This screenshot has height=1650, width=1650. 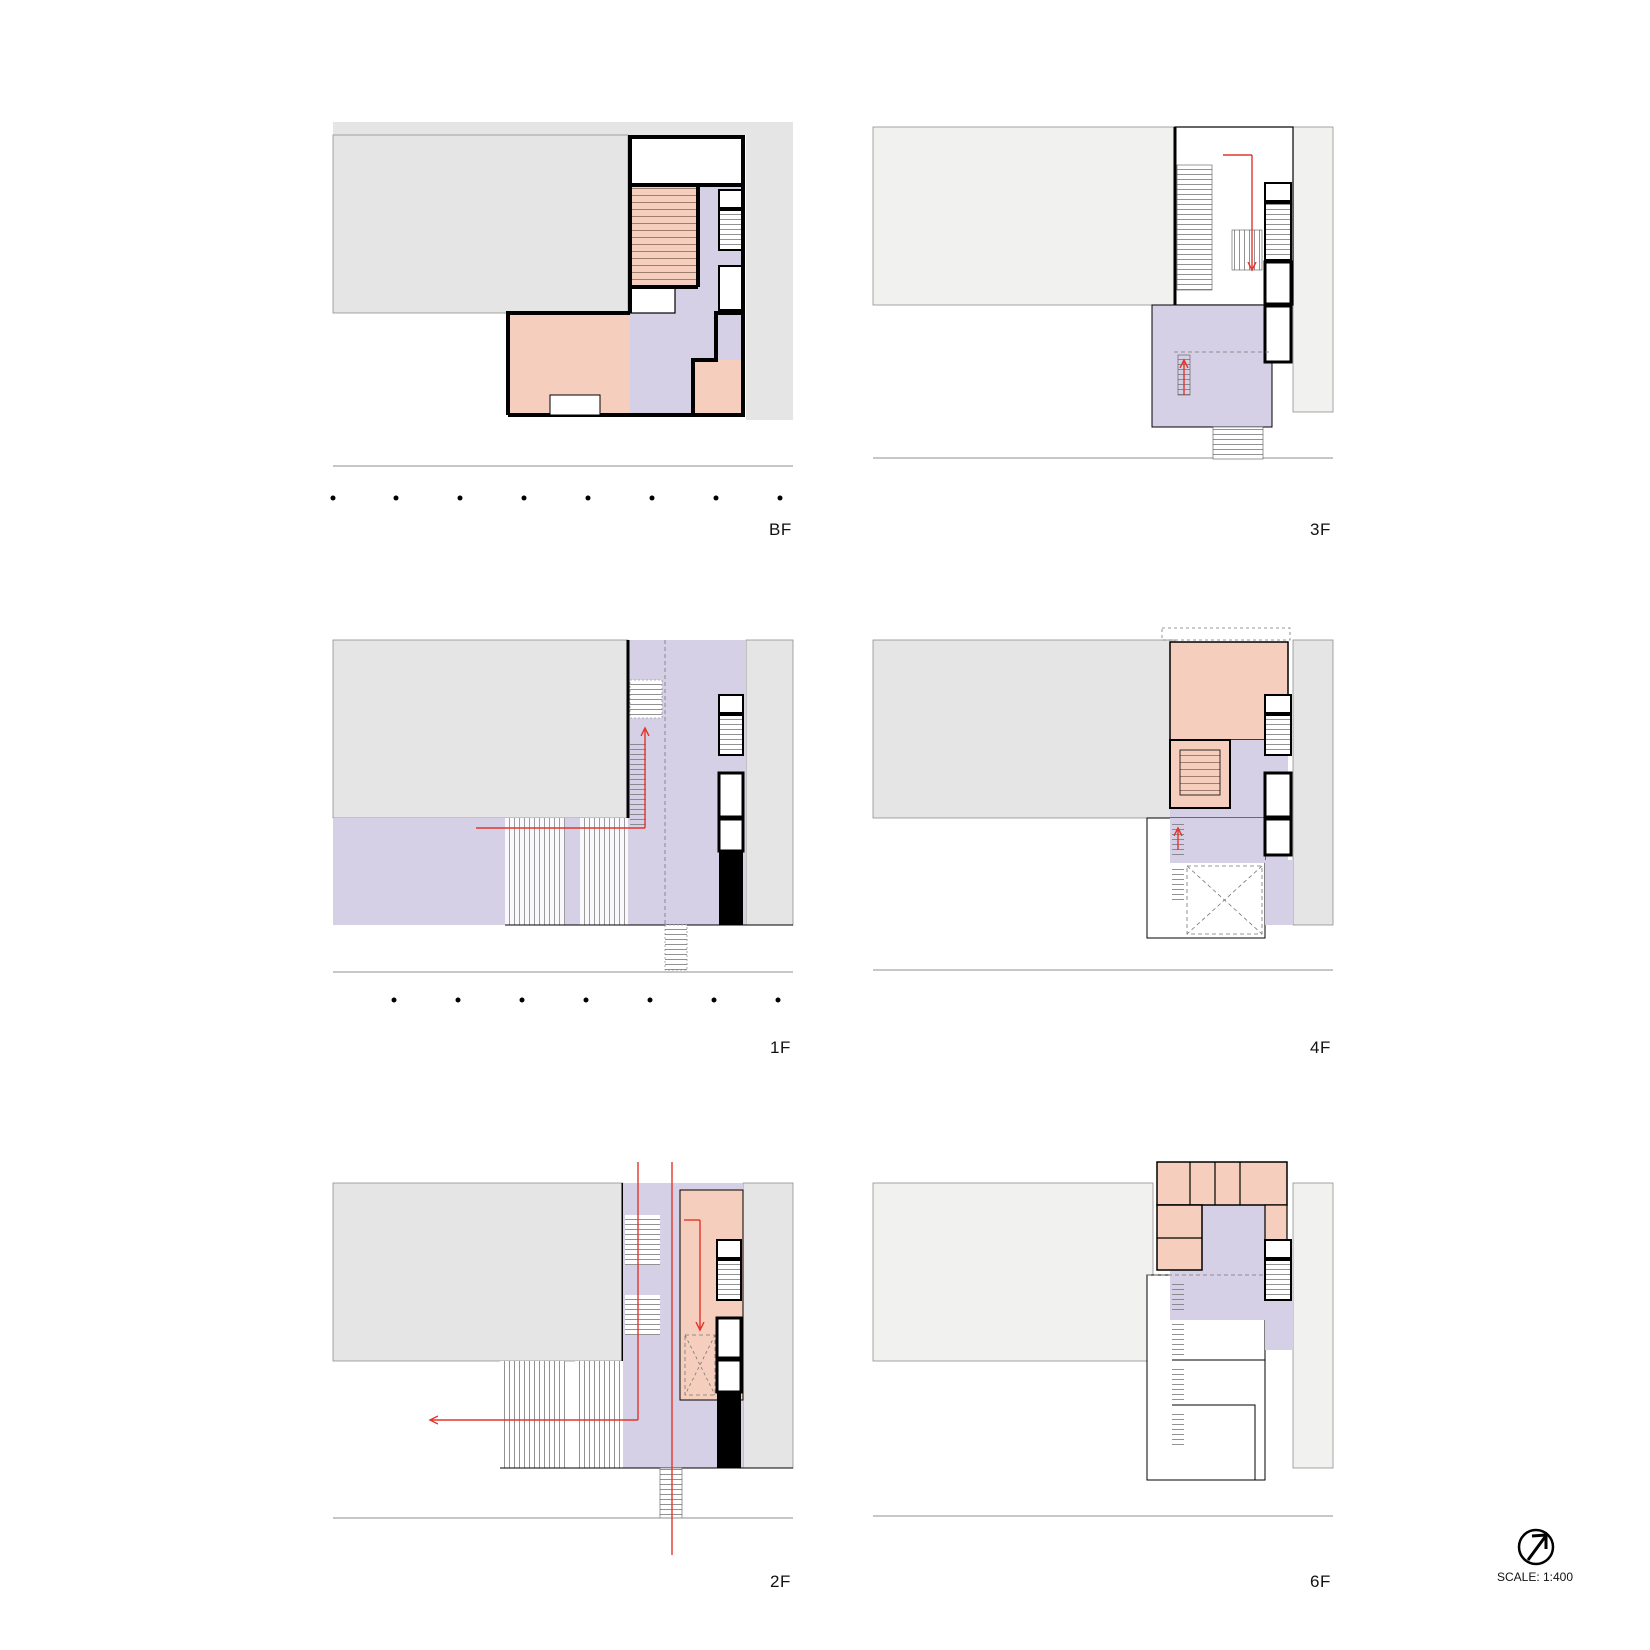 What do you see at coordinates (1536, 1547) in the screenshot?
I see `north-arrow-icon` at bounding box center [1536, 1547].